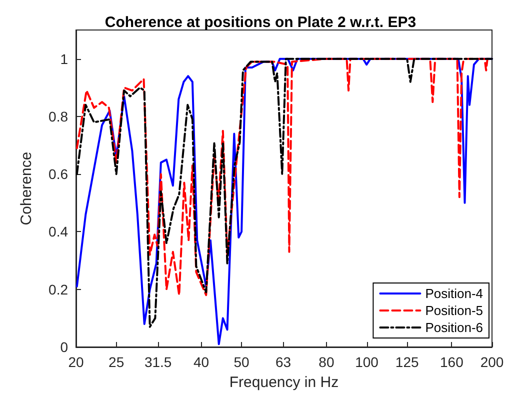 The image size is (521, 418). I want to click on x-tick-label: 63, so click(284, 362).